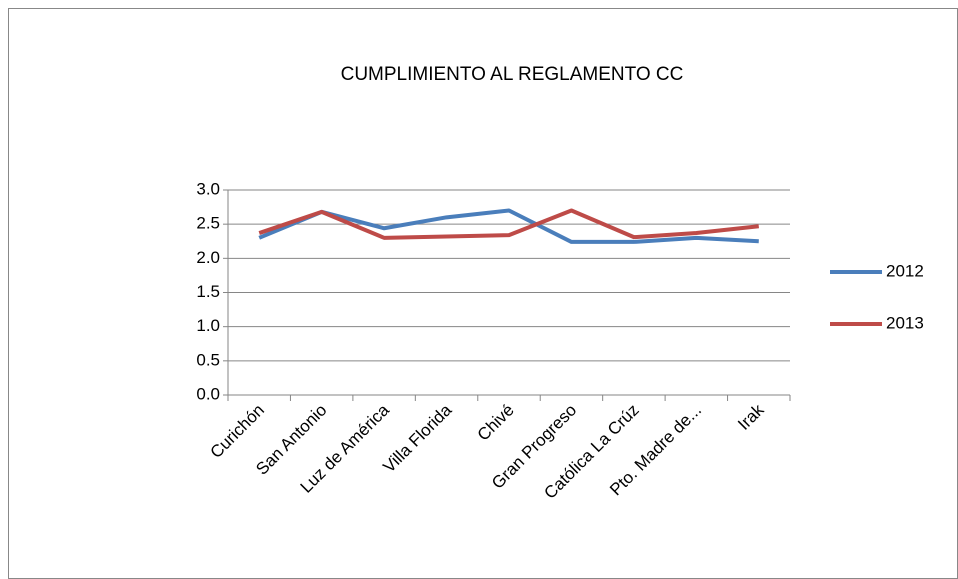 The height and width of the screenshot is (579, 958). Describe the element at coordinates (208, 257) in the screenshot. I see `y-tick-label: 2.0` at that location.